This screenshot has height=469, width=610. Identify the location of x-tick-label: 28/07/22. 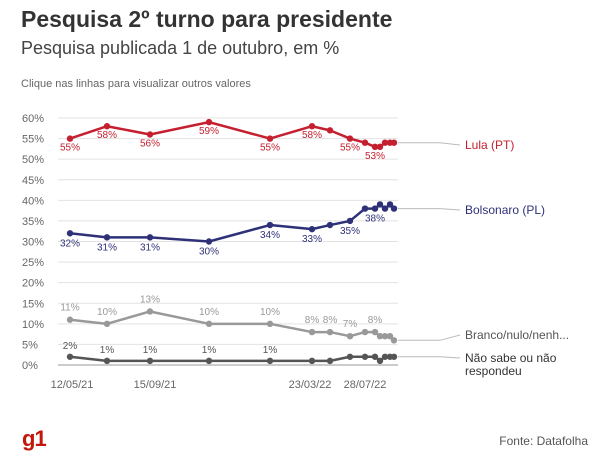
(365, 385).